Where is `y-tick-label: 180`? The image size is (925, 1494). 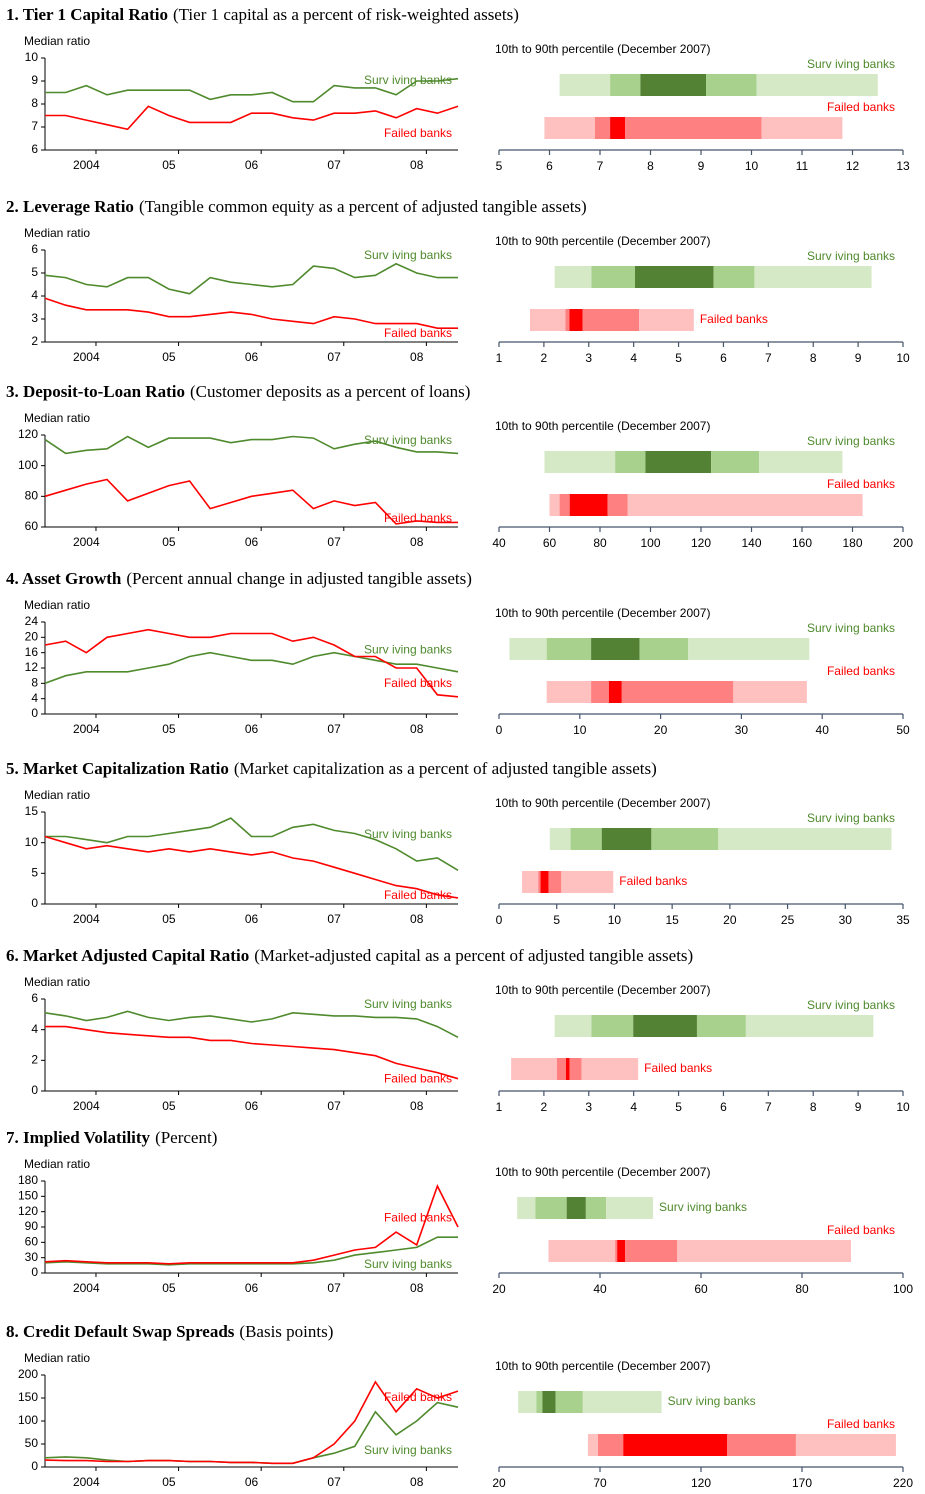 y-tick-label: 180 is located at coordinates (28, 1180).